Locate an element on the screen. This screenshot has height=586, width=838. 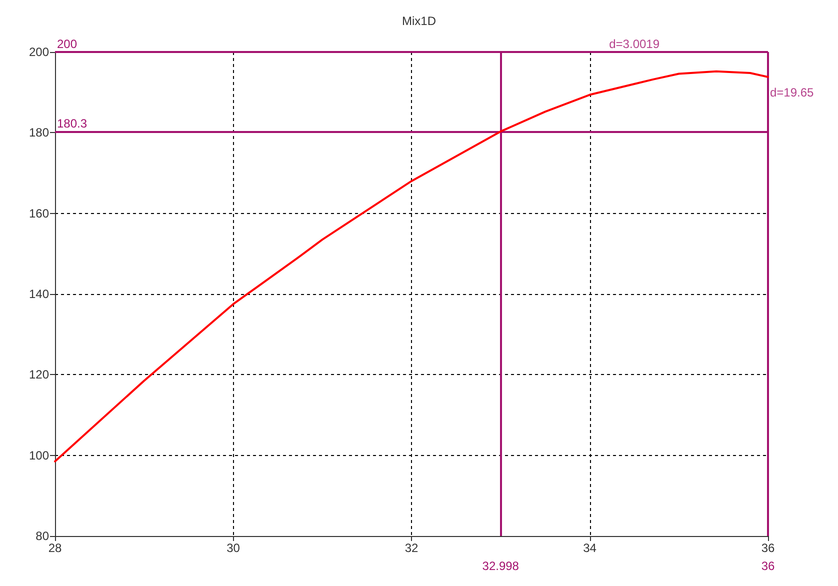
ref-line-label: 36 is located at coordinates (768, 566).